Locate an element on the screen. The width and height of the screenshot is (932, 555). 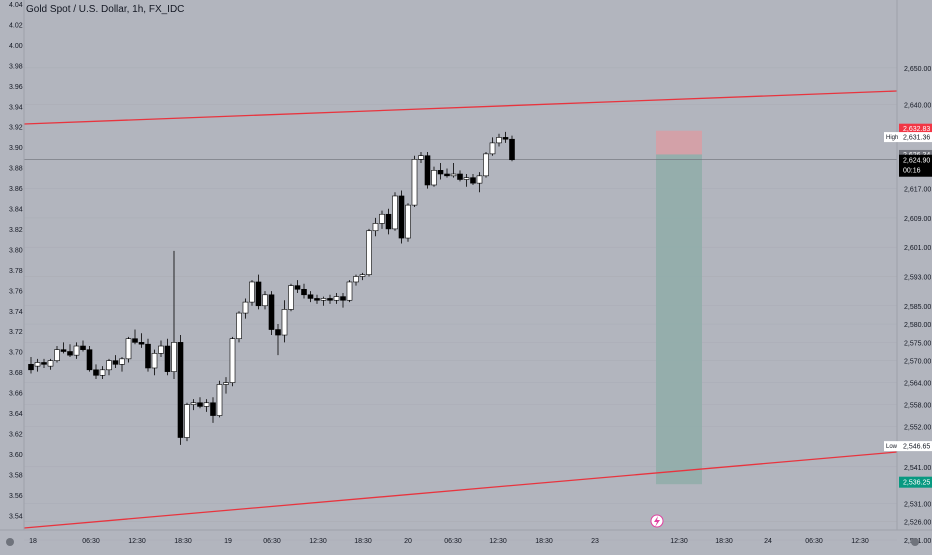
x-tick-label: 06:30 is located at coordinates (453, 541).